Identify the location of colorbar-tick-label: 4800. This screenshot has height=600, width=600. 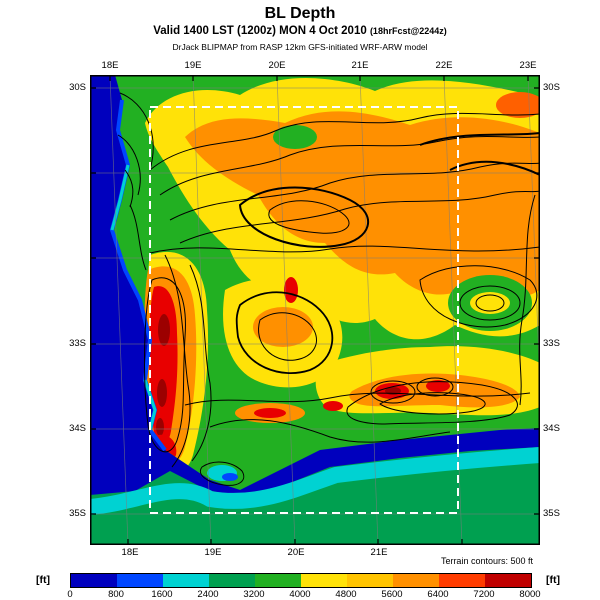
(346, 594).